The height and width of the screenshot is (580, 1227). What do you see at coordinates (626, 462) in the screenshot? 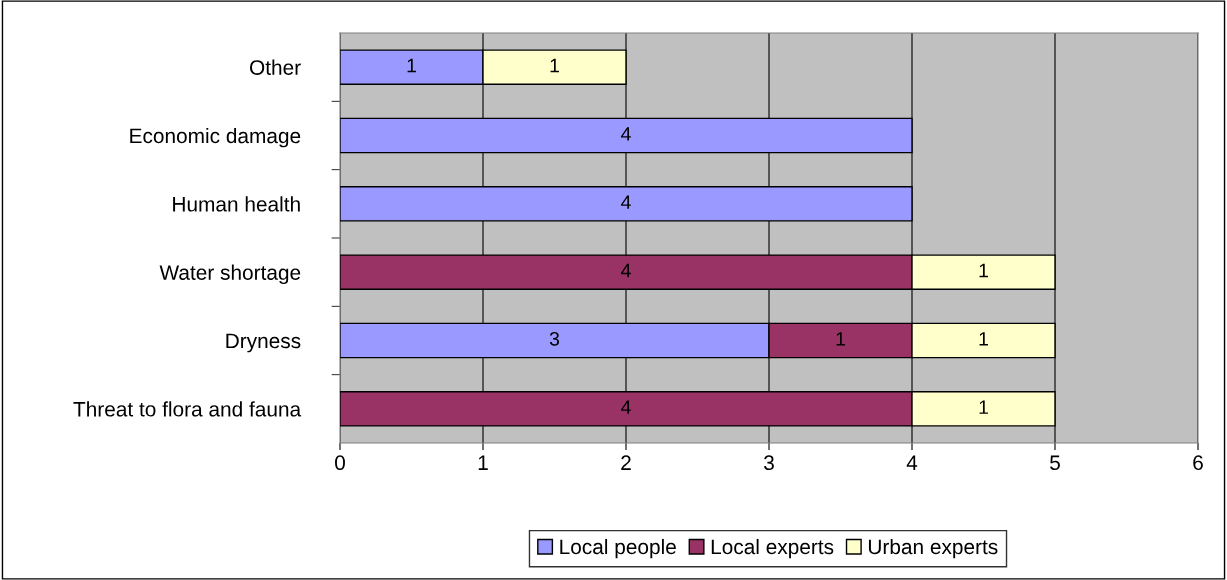
I see `x-tick-label: 2` at bounding box center [626, 462].